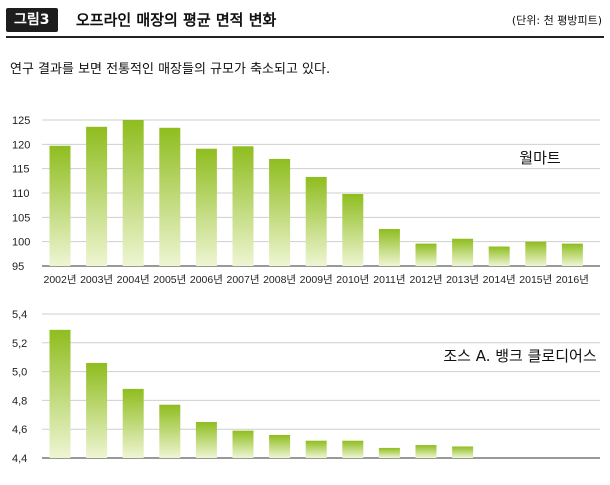 The height and width of the screenshot is (485, 610). Describe the element at coordinates (305, 37) in the screenshot. I see `header-rule` at that location.